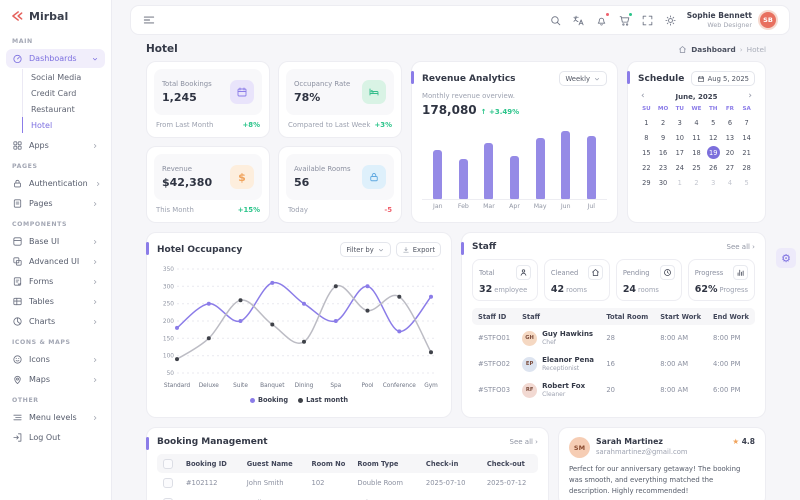 This screenshot has width=800, height=500. Describe the element at coordinates (679, 122) in the screenshot. I see `calendar-day-3: 3` at that location.